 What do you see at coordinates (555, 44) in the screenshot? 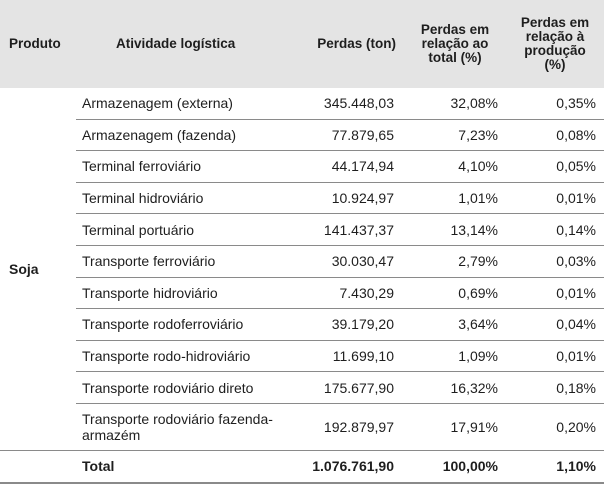
I see `header-perdas-producao: Perdas em relação à produção (%)` at bounding box center [555, 44].